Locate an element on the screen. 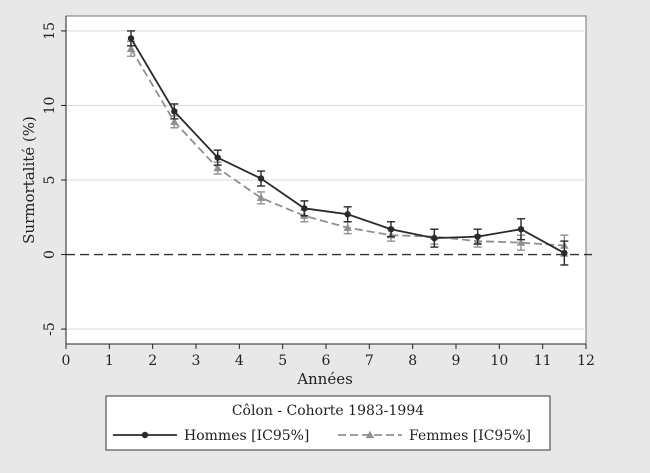 This screenshot has width=650, height=473. x-tick-label: 5 is located at coordinates (282, 361).